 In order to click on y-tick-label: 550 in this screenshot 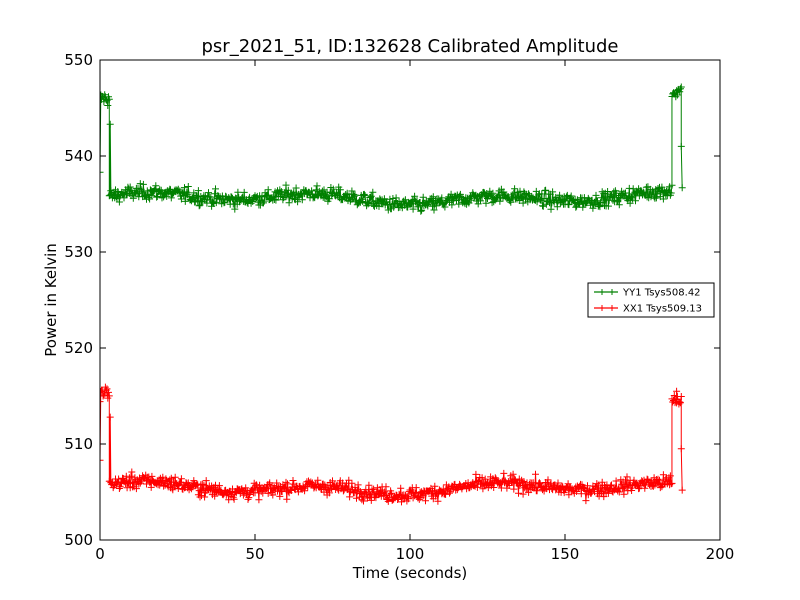, I will do `click(78, 60)`.